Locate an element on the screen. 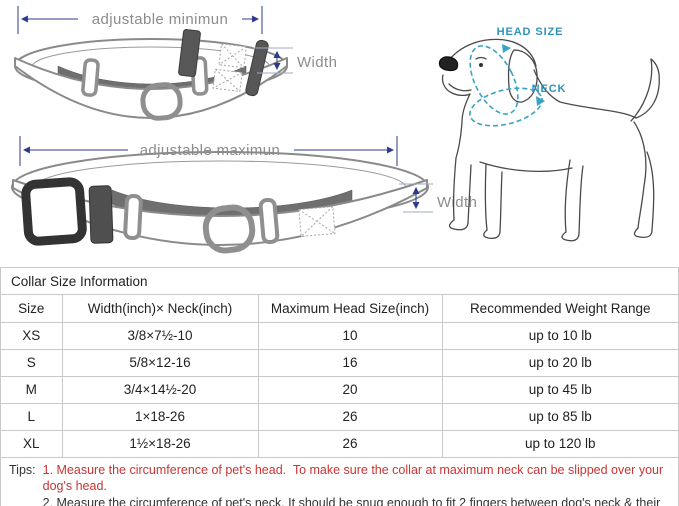  cell-width-neck: 1½×18-26 is located at coordinates (160, 444).